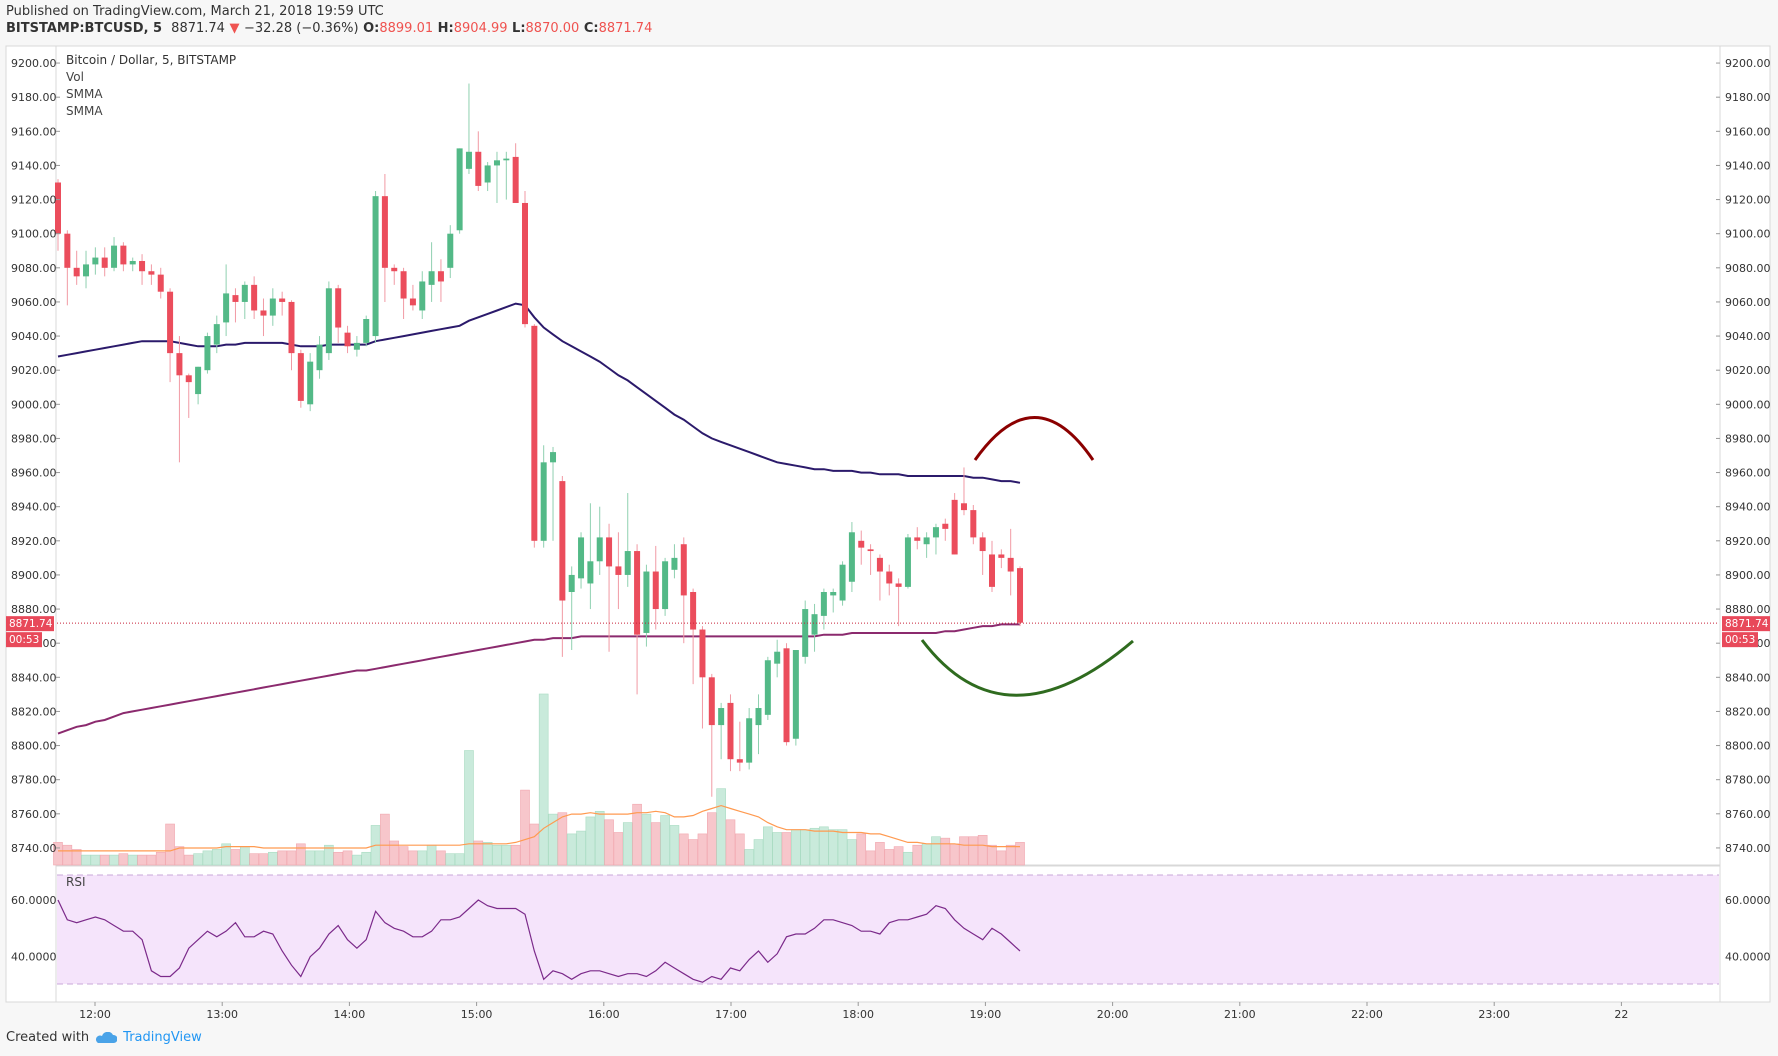 This screenshot has height=1056, width=1778. Describe the element at coordinates (34, 848) in the screenshot. I see `price-tick-left: 8740.00` at that location.